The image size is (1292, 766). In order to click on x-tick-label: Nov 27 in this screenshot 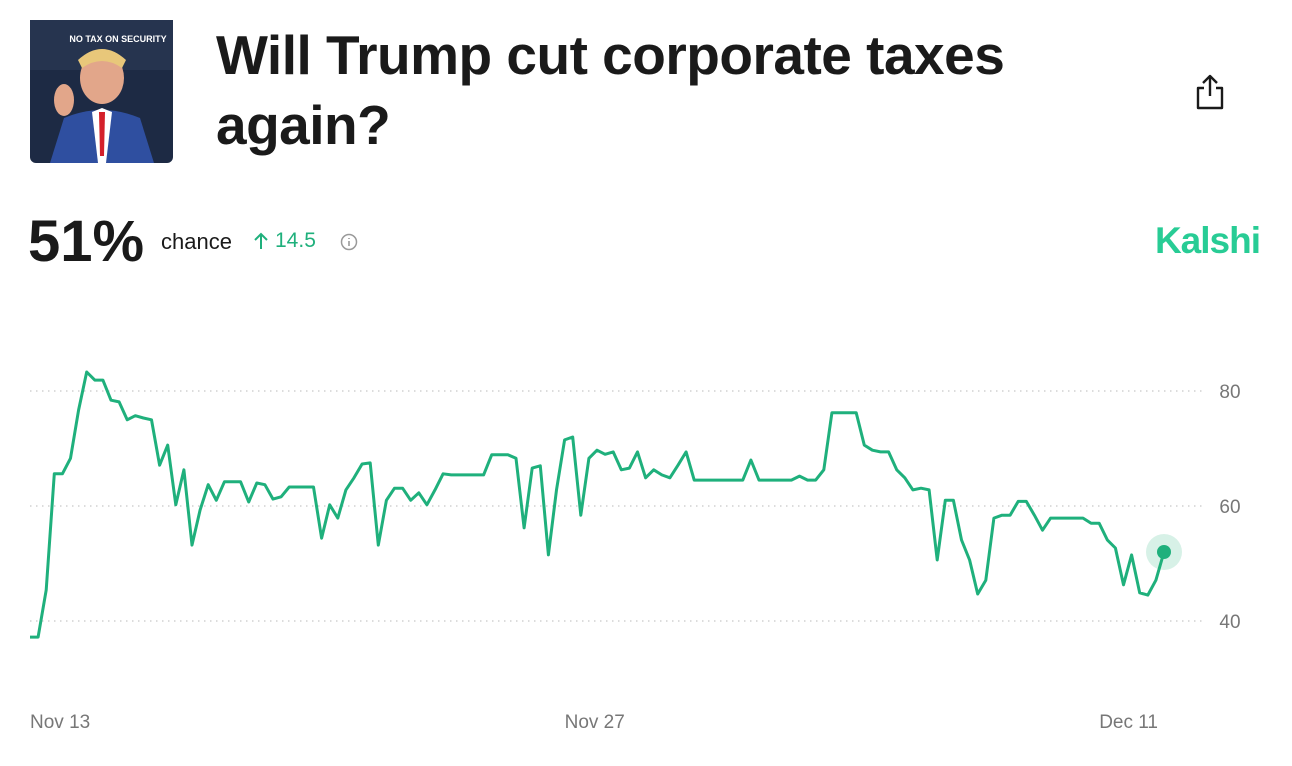, I will do `click(595, 722)`.